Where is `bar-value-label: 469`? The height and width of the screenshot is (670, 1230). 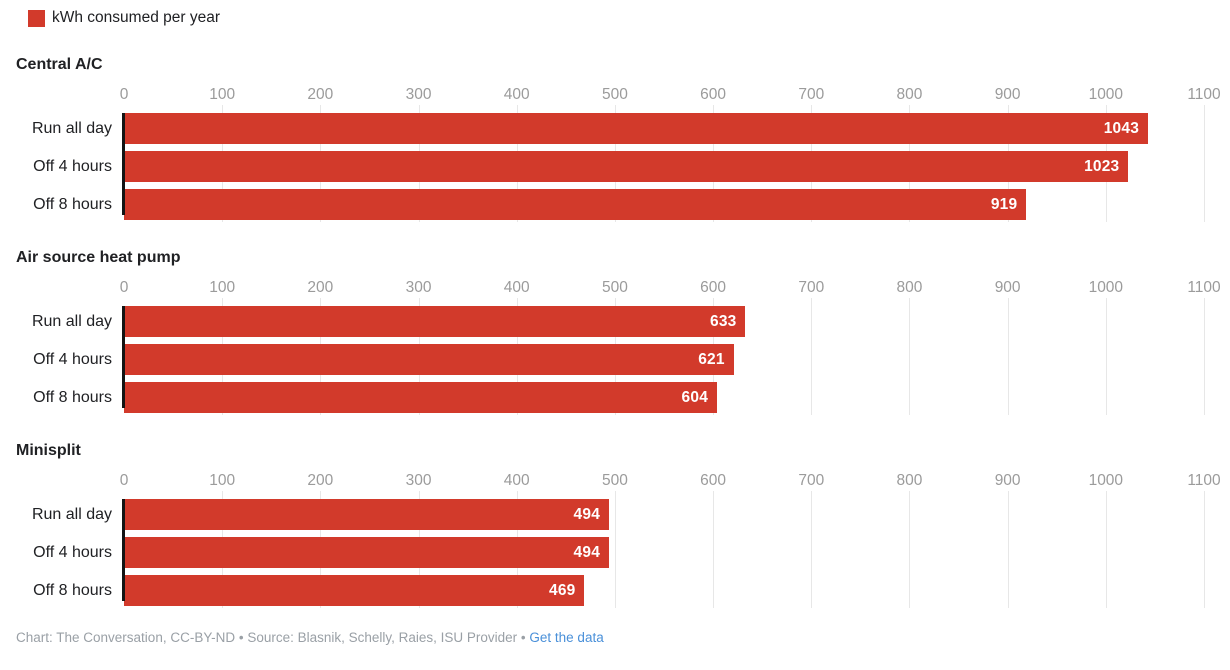
bar-value-label: 469 is located at coordinates (562, 590).